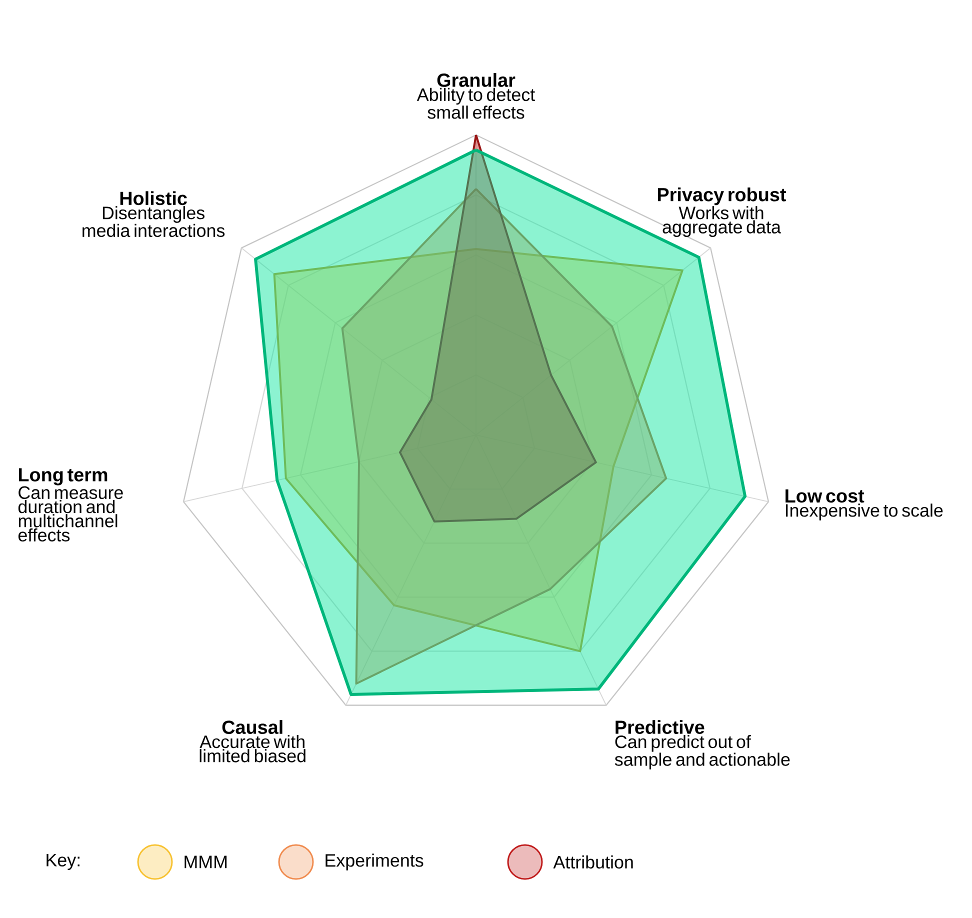 This screenshot has height=918, width=972. What do you see at coordinates (702, 752) in the screenshot?
I see `text: Can predict out of sample and actionable` at bounding box center [702, 752].